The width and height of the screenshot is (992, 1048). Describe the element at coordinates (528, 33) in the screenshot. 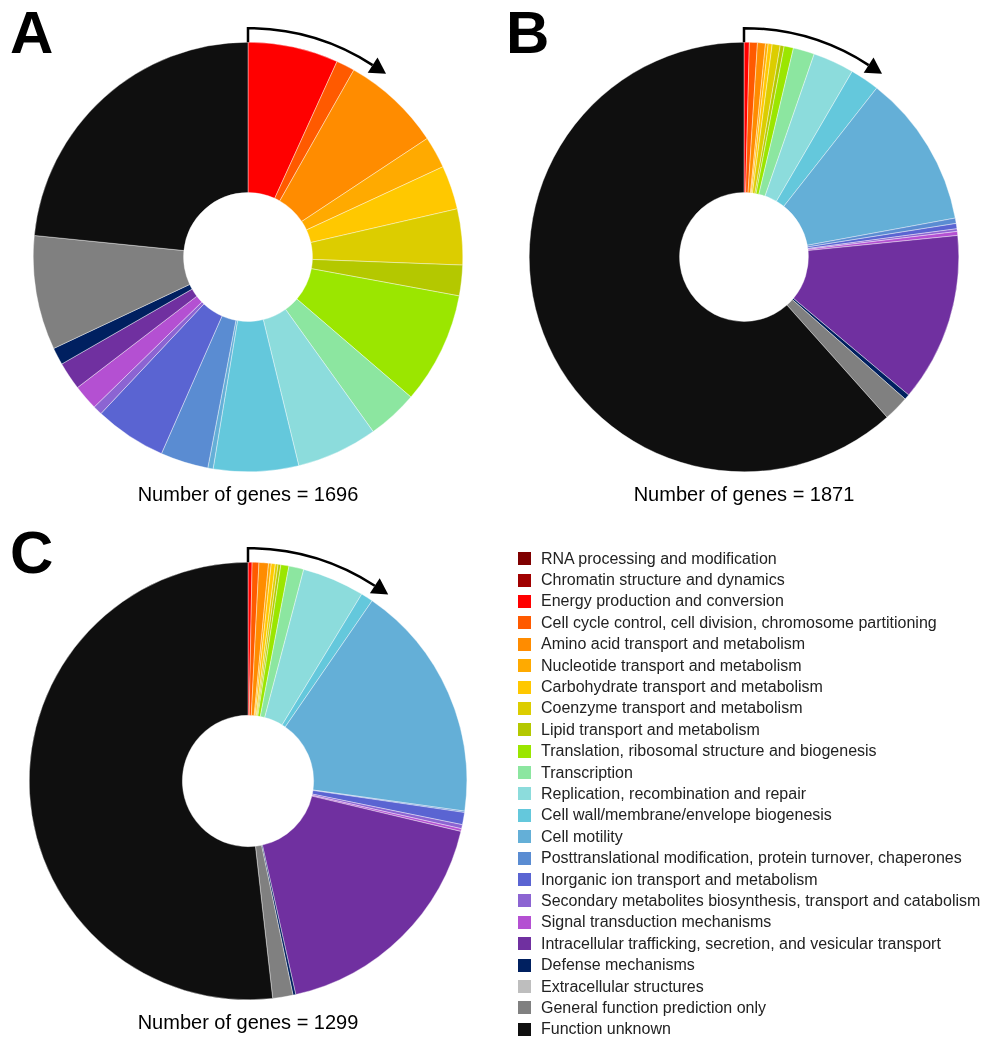

I see `chart-title: B` at that location.